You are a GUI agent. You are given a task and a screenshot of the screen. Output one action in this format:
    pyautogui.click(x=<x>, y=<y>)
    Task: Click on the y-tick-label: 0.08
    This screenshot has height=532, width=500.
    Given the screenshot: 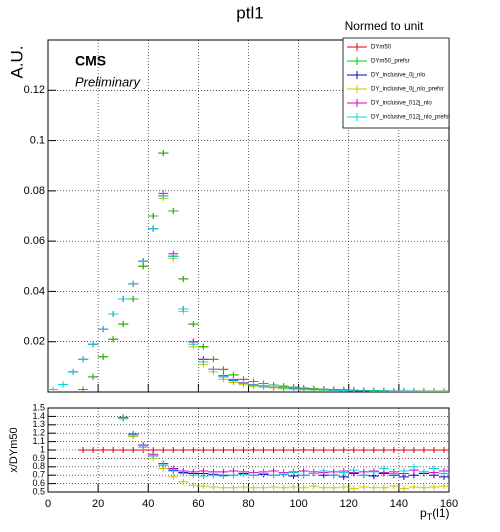 What is the action you would take?
    pyautogui.click(x=34, y=191)
    